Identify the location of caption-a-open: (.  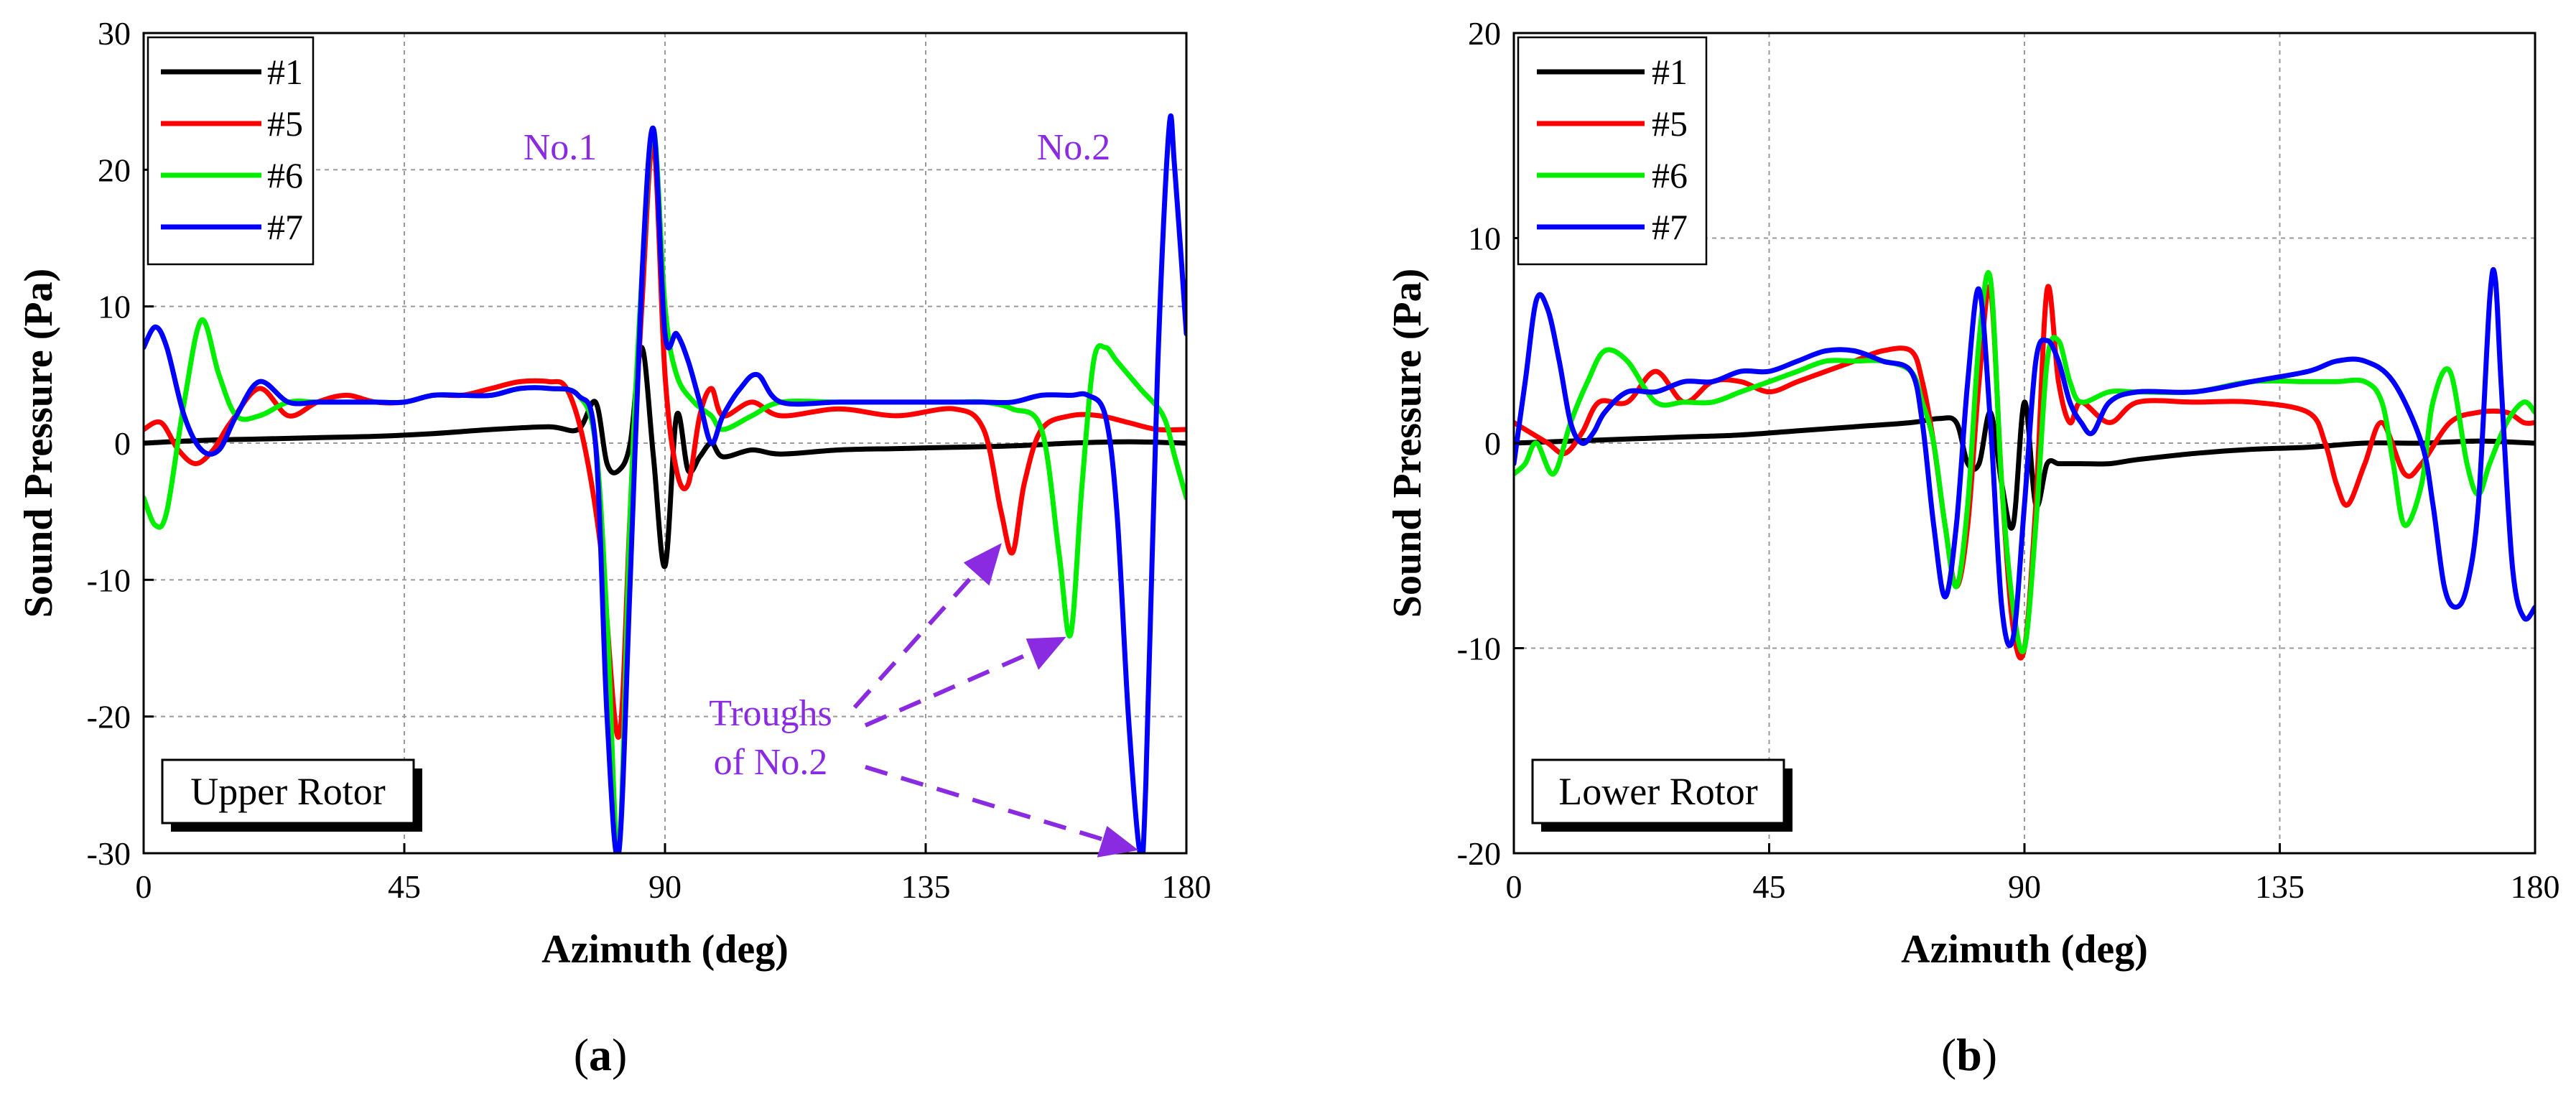
(581, 1054).